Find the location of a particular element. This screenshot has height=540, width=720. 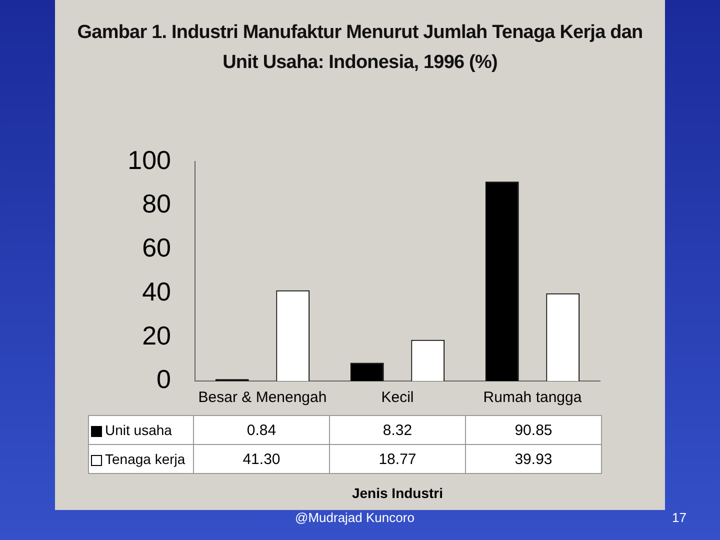

text: Jenis Industri is located at coordinates (397, 493).